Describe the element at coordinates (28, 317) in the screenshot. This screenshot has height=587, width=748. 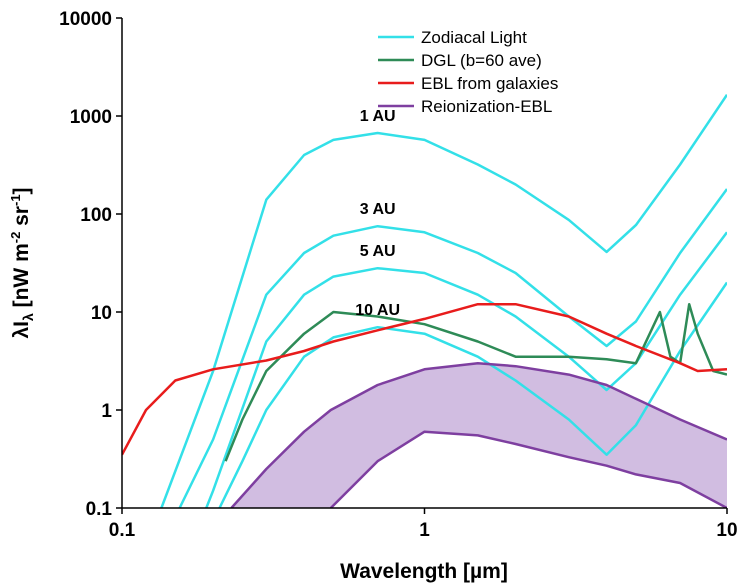
I see `y-label-part: λ` at that location.